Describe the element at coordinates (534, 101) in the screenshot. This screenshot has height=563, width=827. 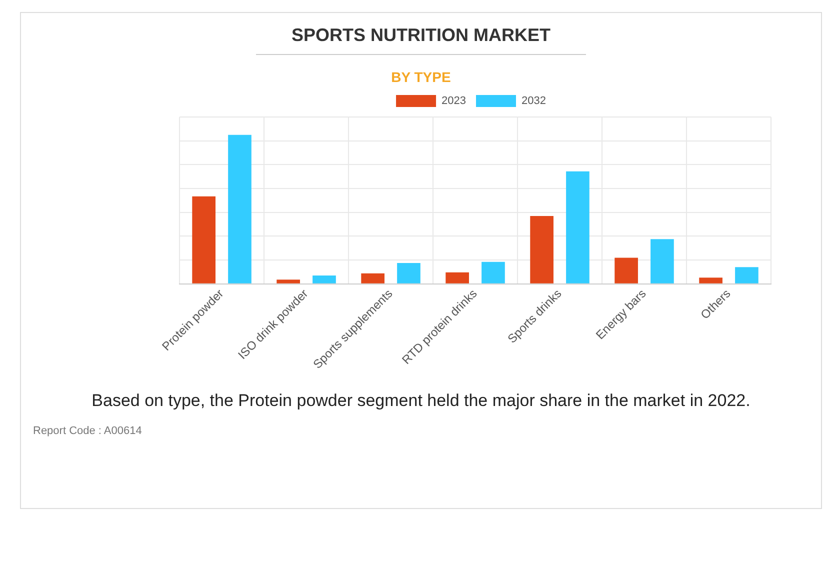
I see `legend-label: 2032` at that location.